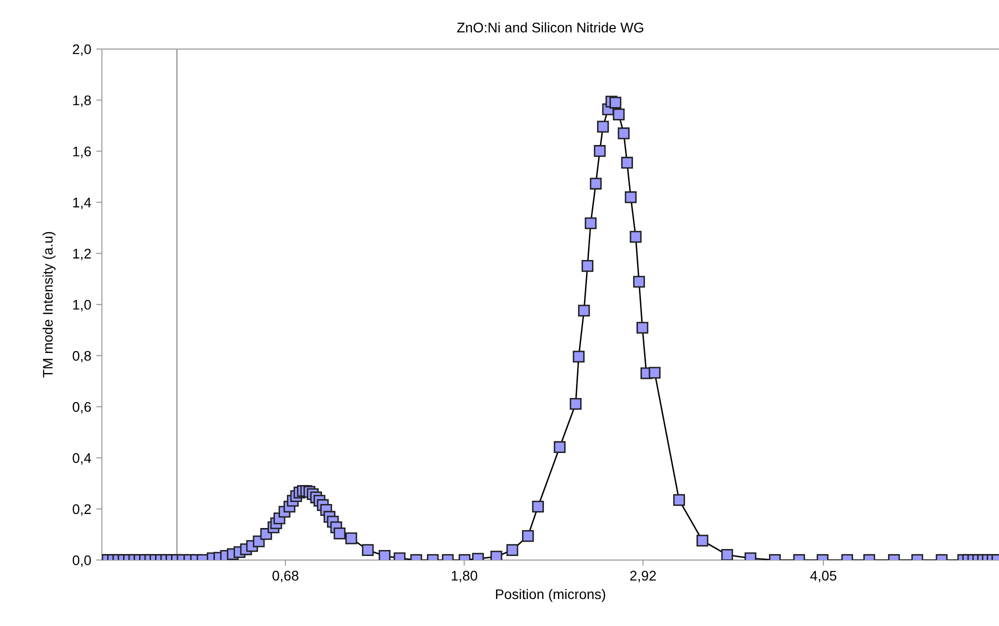 Image resolution: width=999 pixels, height=626 pixels. What do you see at coordinates (82, 306) in the screenshot?
I see `y-tick-label: 1,0` at bounding box center [82, 306].